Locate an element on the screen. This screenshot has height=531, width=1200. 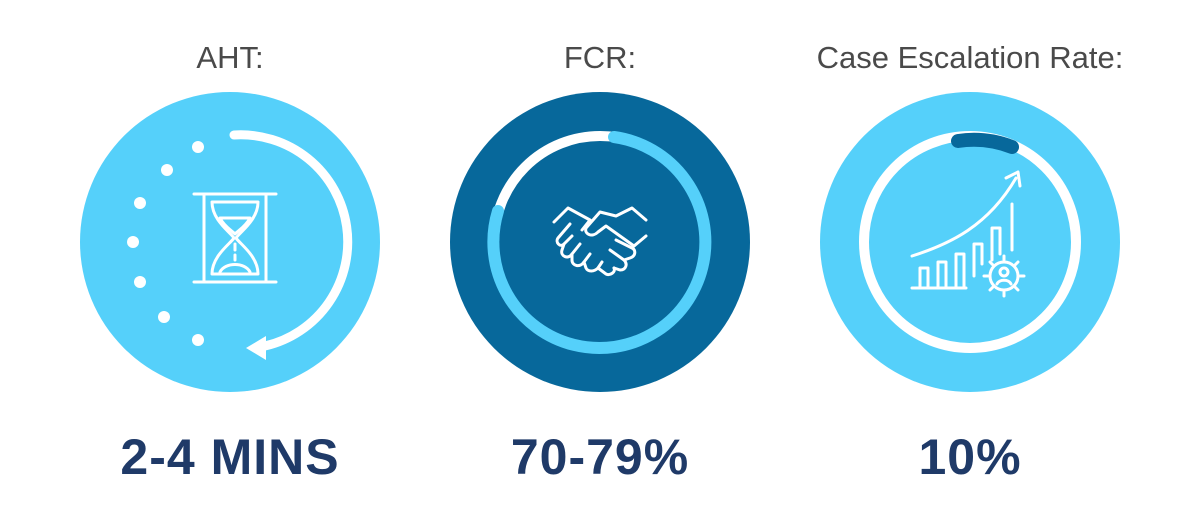
escalation-badge is located at coordinates (970, 242).